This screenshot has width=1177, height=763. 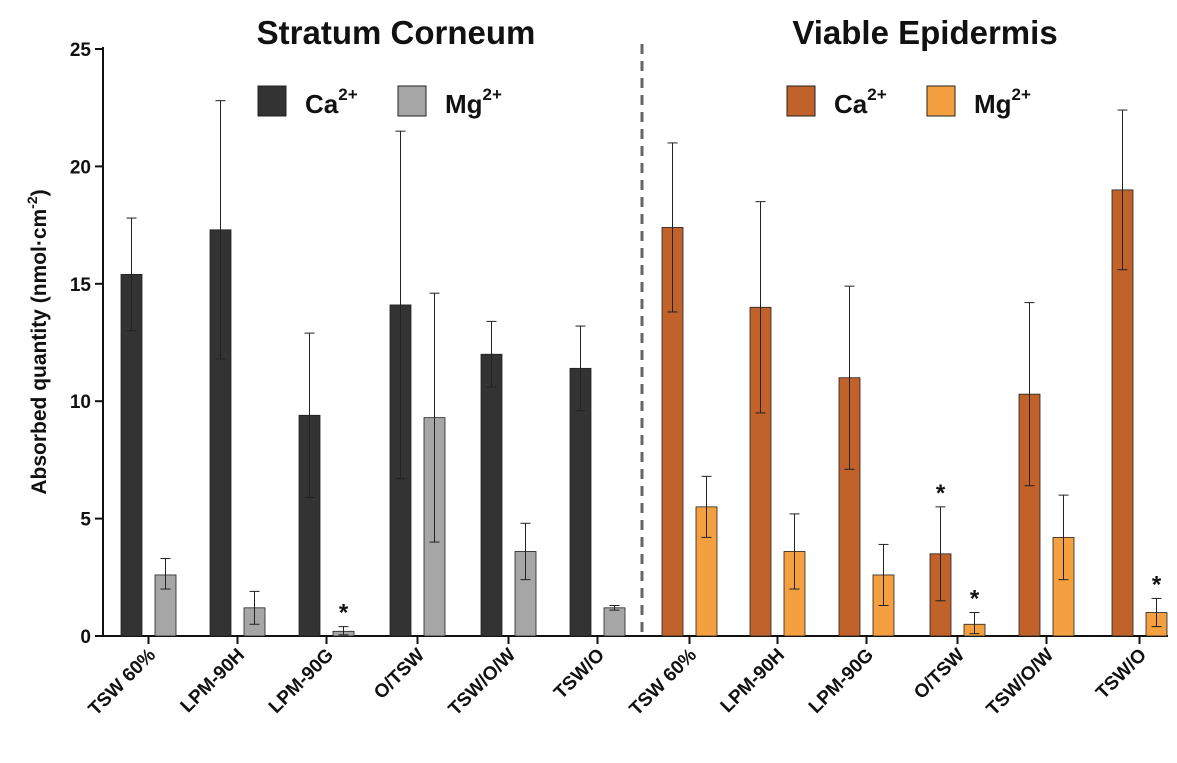 I want to click on y-axis-label: Absorbed quantity (nmol·cm-2), so click(x=37, y=341).